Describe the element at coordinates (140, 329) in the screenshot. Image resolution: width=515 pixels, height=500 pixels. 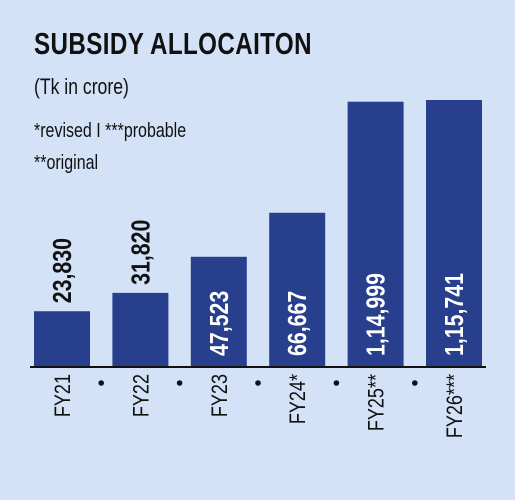
I see `bar-fy22` at that location.